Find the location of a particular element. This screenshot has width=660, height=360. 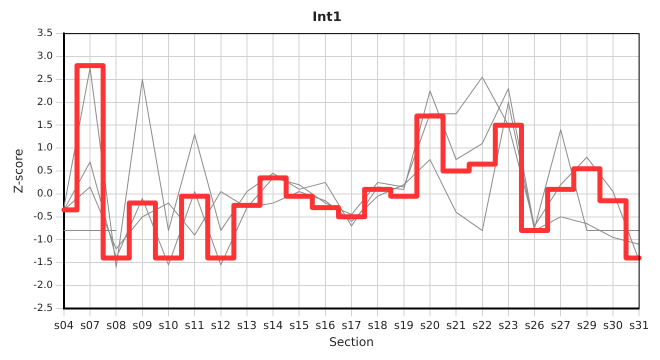

y-axis-title: Z-score is located at coordinates (18, 171).